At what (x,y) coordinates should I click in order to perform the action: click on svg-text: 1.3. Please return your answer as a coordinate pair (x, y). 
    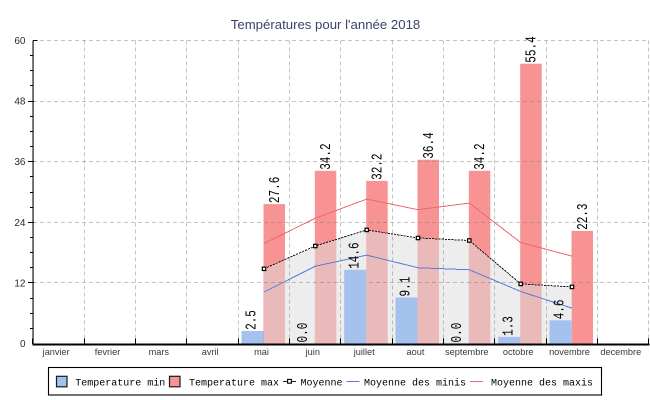
    Looking at the image, I should click on (508, 326).